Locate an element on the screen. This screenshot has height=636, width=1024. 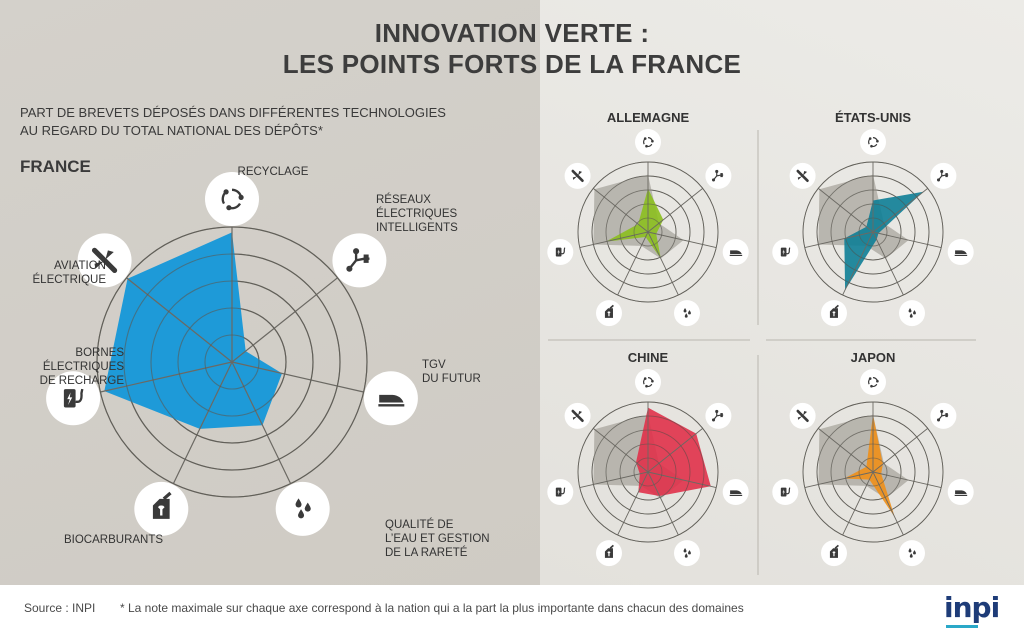
reference-area is located at coordinates (863, 456).